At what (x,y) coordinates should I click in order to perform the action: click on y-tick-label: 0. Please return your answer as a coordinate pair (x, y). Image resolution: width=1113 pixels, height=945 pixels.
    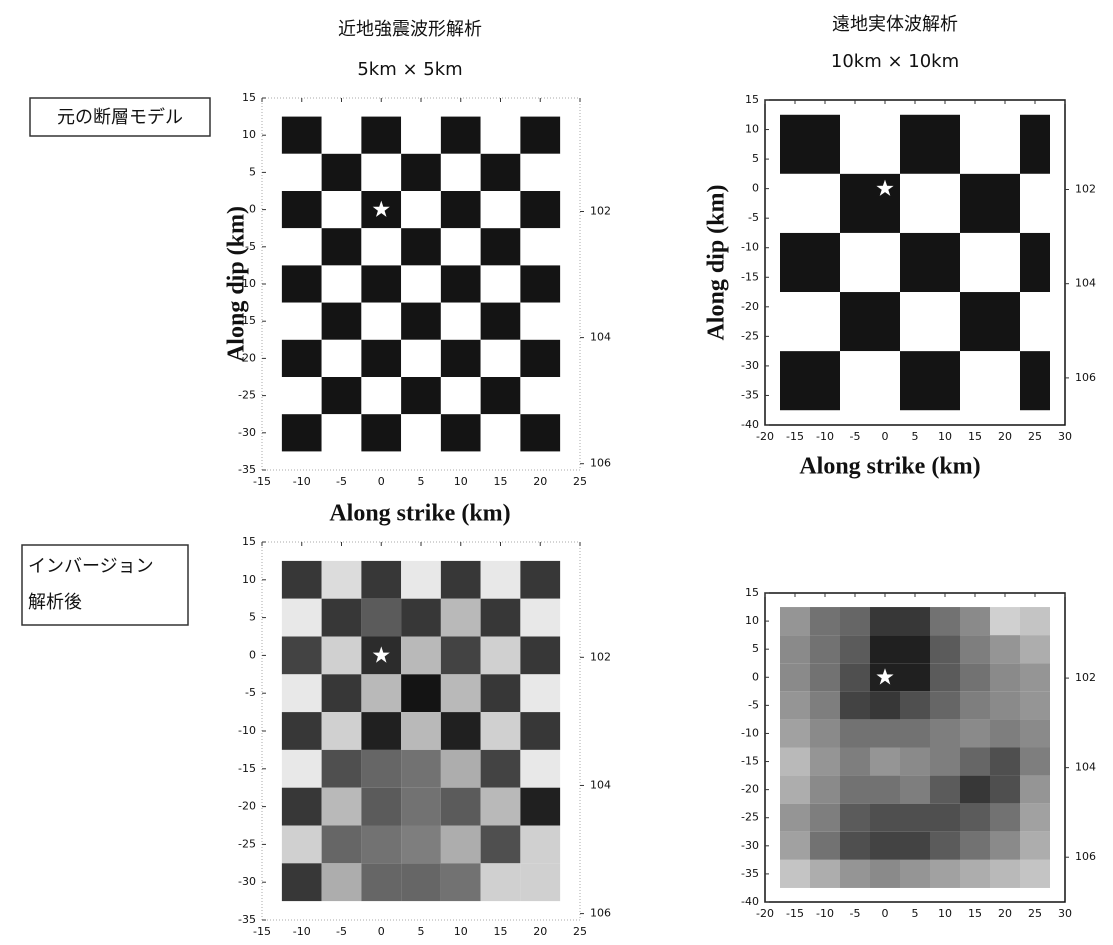
    Looking at the image, I should click on (252, 654).